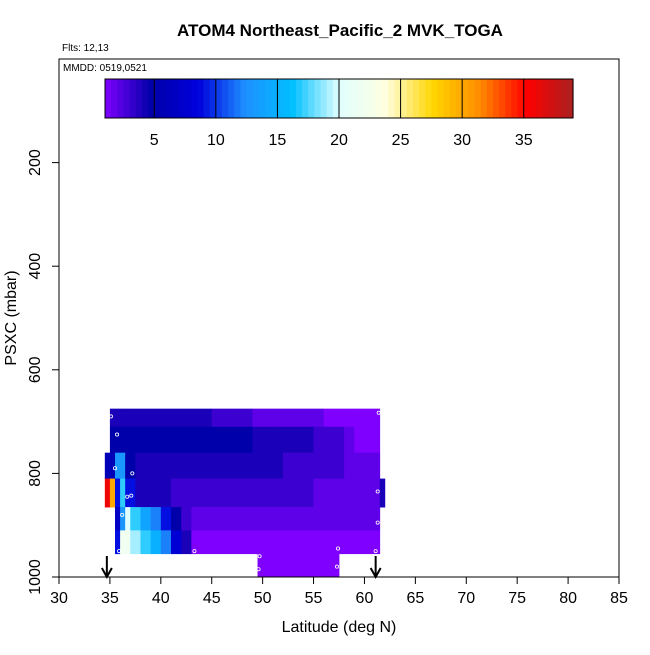 This screenshot has width=650, height=655. What do you see at coordinates (105, 68) in the screenshot?
I see `mmdd-text: MMDD: 0519,0521` at bounding box center [105, 68].